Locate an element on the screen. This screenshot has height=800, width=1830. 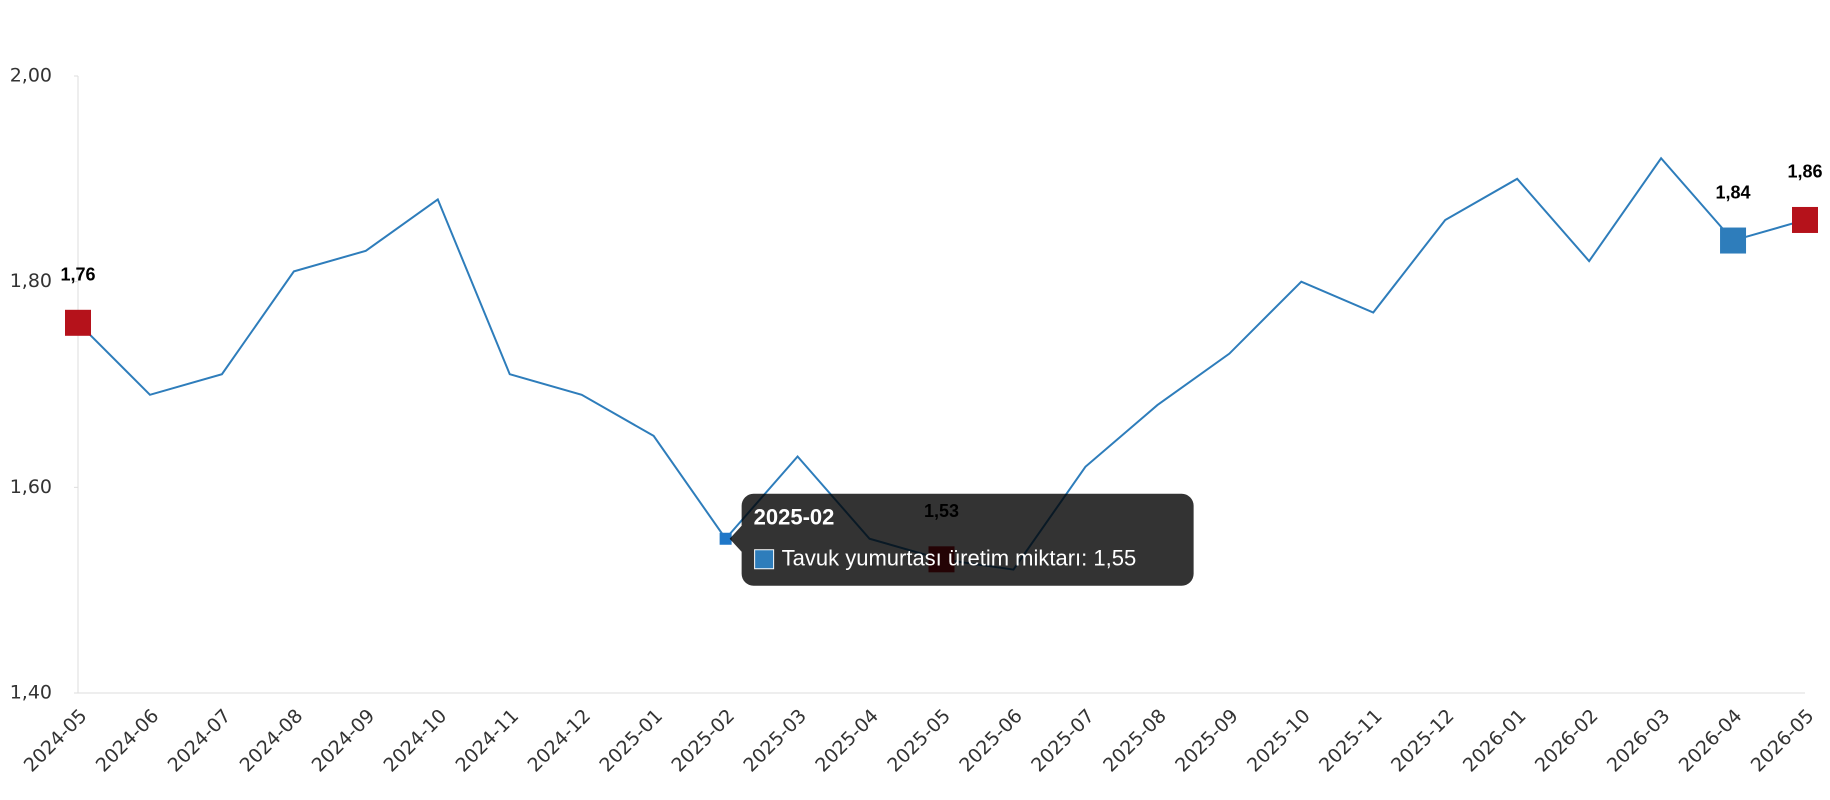
x-tick-label: 2025-12 is located at coordinates (1423, 741).